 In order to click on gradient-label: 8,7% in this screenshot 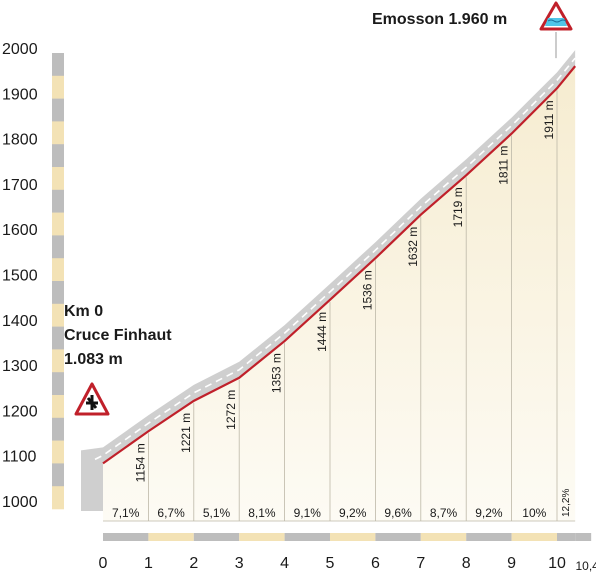, I will do `click(444, 513)`.